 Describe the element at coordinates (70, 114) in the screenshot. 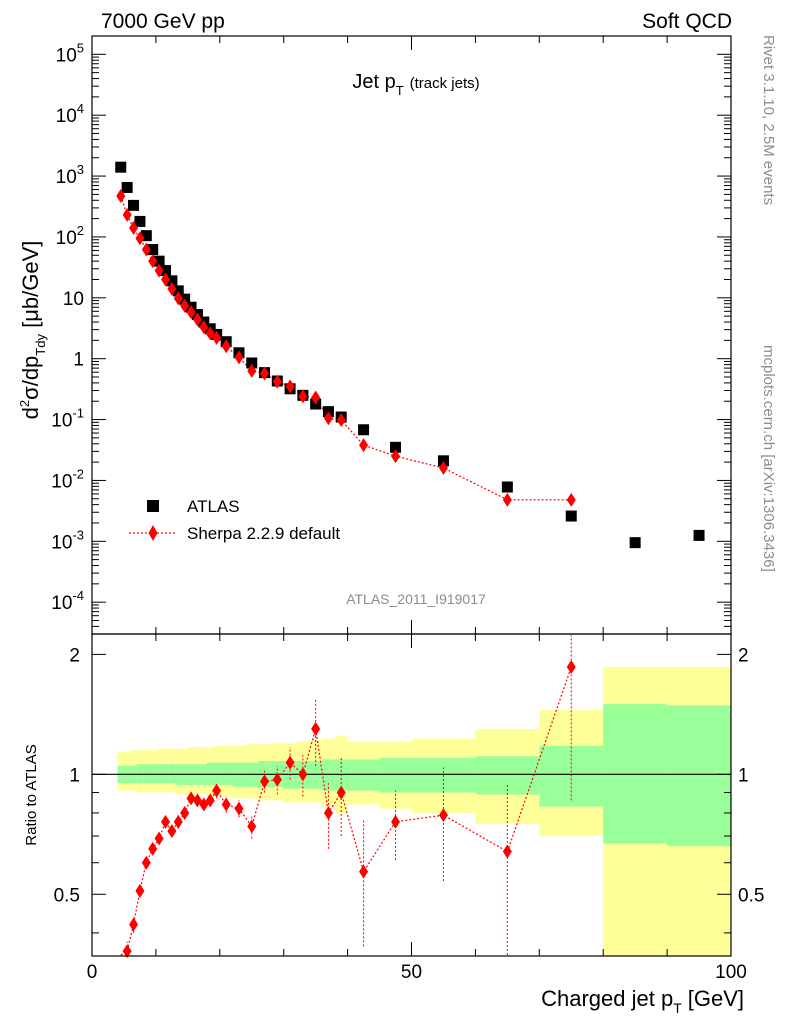

I see `y-tick-label: 10⁴` at that location.